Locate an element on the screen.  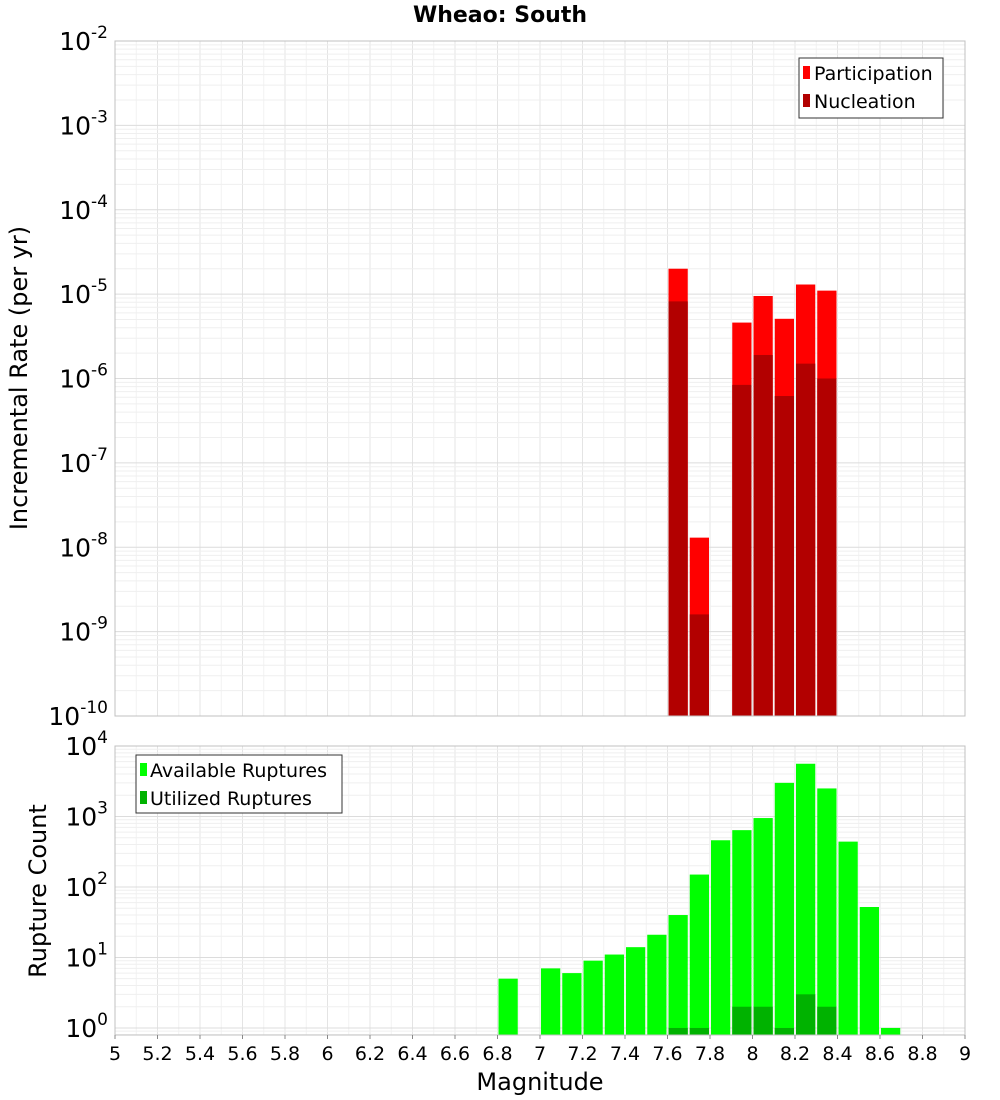
count-y-tick-label: 10³ is located at coordinates (86, 814).